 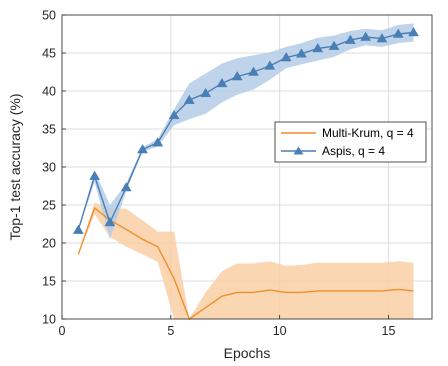 I want to click on y-tick-label: 25, so click(x=49, y=206).